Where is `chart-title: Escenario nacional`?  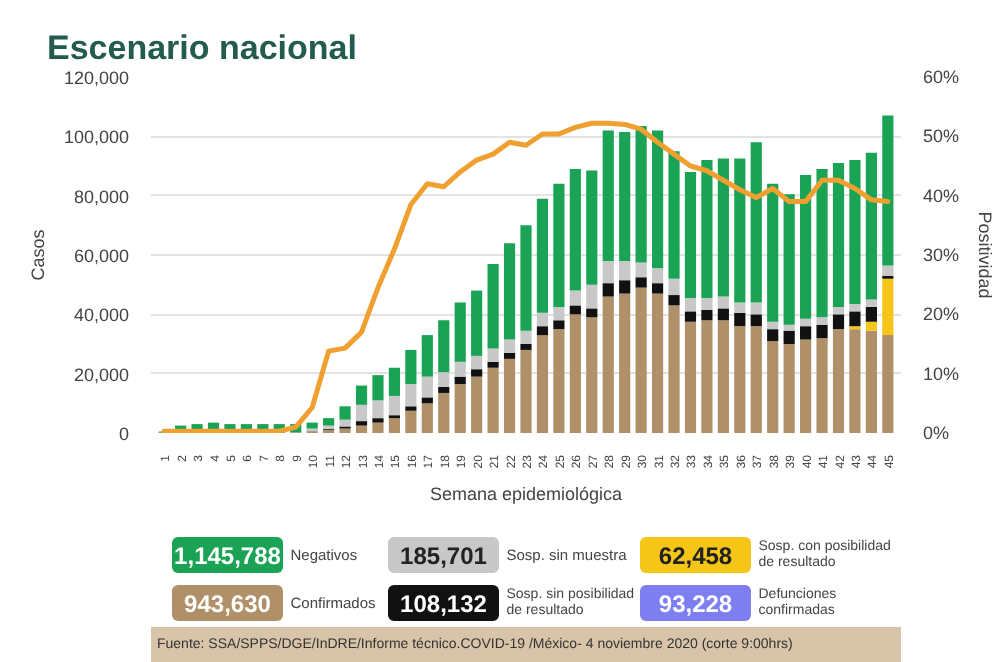
chart-title: Escenario nacional is located at coordinates (202, 48).